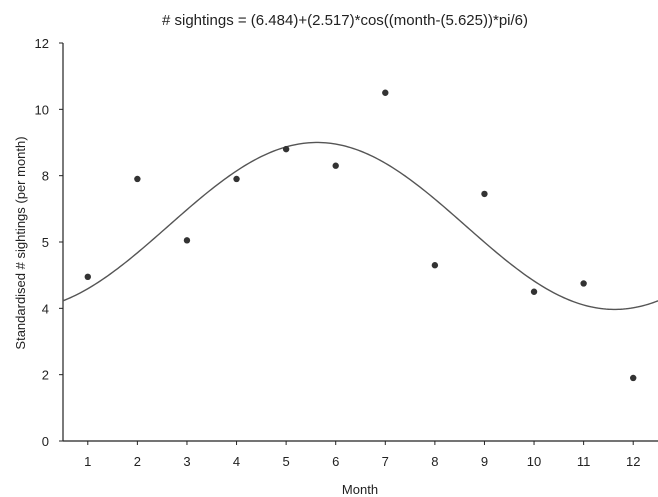  What do you see at coordinates (45, 441) in the screenshot?
I see `y-tick-label: 0` at bounding box center [45, 441].